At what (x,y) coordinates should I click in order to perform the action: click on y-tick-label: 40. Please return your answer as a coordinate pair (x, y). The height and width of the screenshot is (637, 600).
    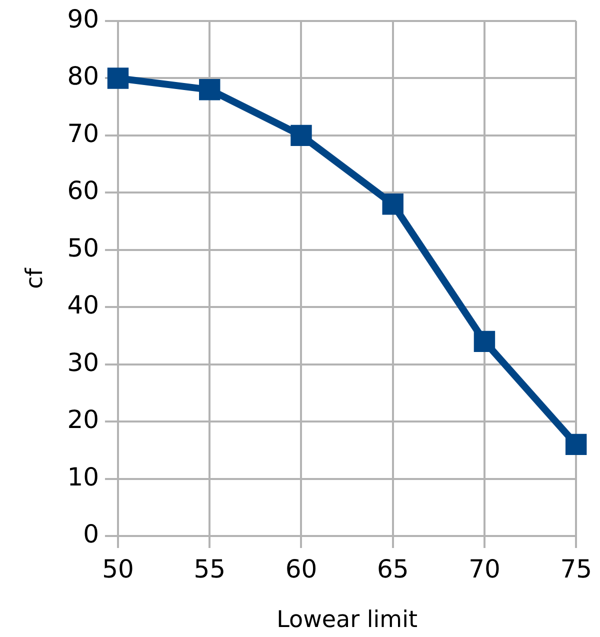
    Looking at the image, I should click on (83, 305).